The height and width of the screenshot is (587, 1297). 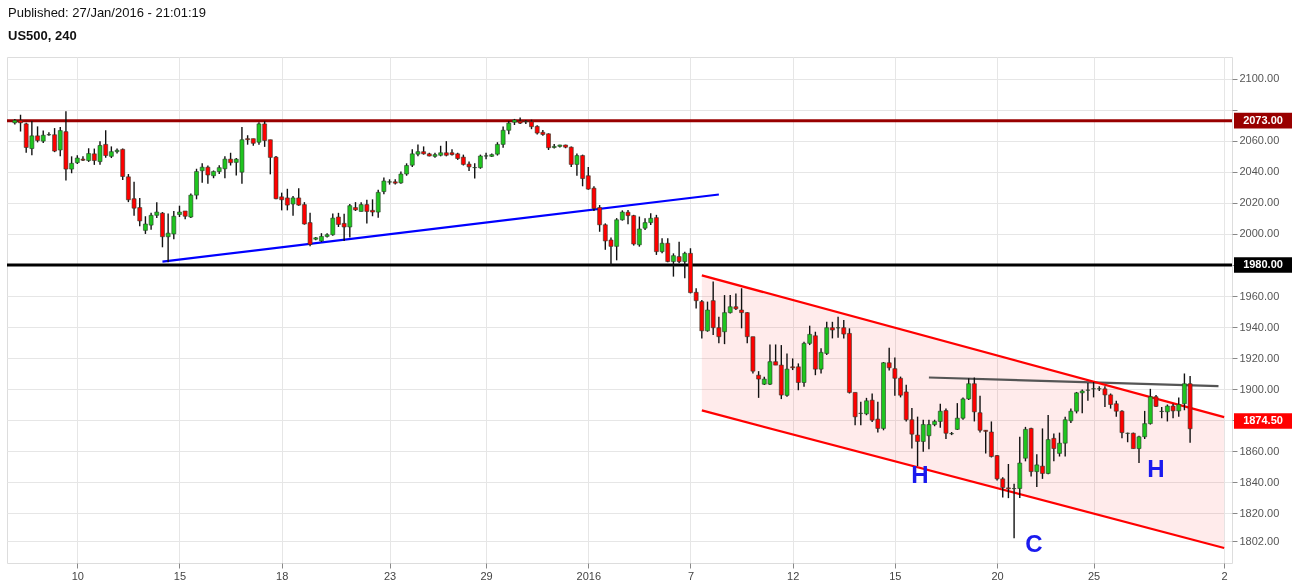 I want to click on x-tick-label: 2016, so click(x=589, y=575).